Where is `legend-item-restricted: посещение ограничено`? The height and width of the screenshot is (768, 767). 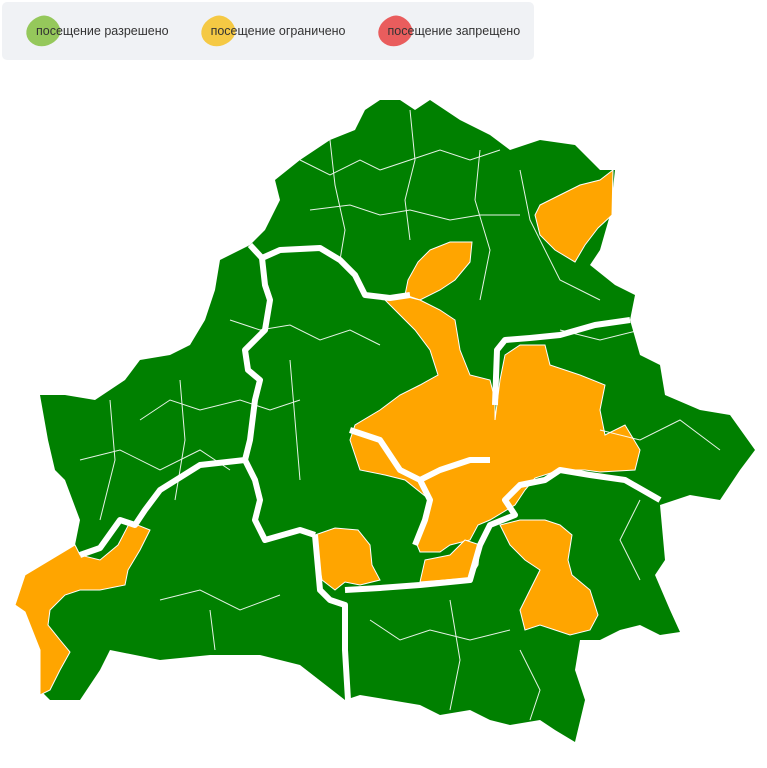 legend-item-restricted: посещение ограничено is located at coordinates (271, 31).